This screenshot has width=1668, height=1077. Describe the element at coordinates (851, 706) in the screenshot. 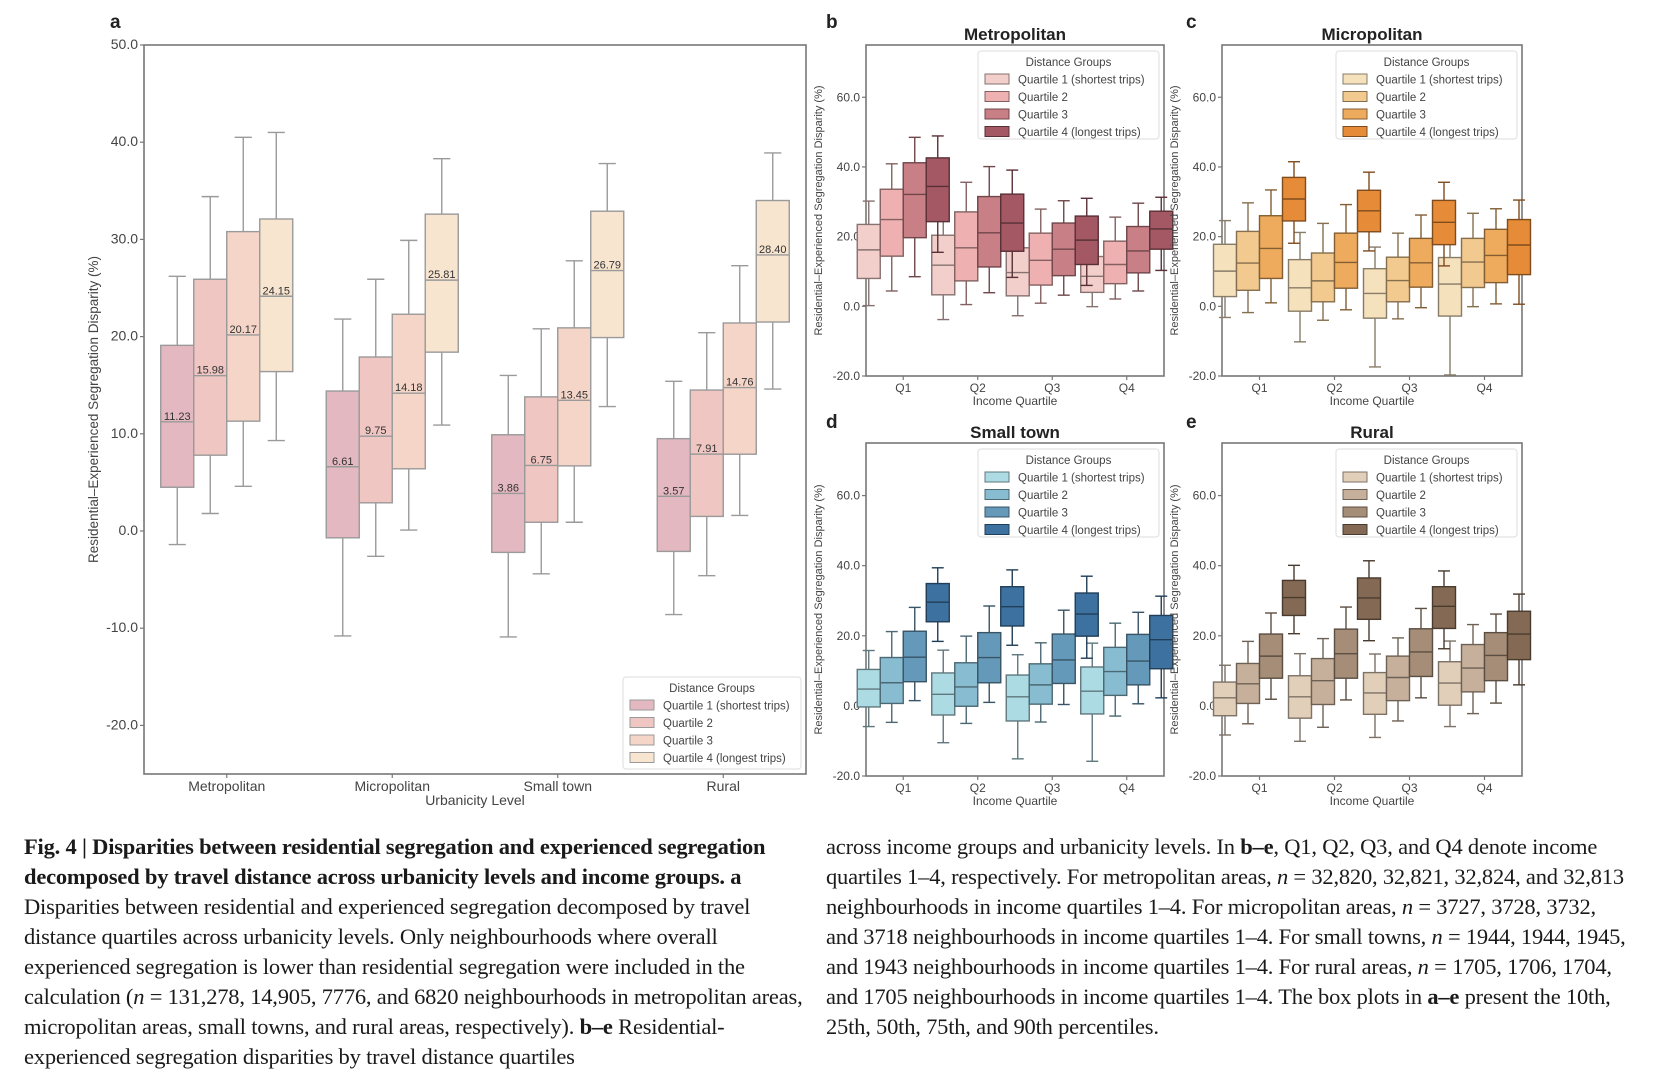

I see `y-tick-label: 0.0` at that location.